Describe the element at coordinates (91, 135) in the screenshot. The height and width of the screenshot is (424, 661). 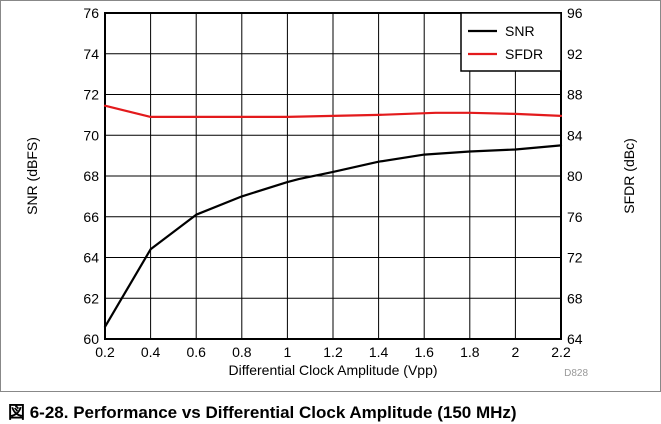
I see `y-tick-label-left: 70` at that location.